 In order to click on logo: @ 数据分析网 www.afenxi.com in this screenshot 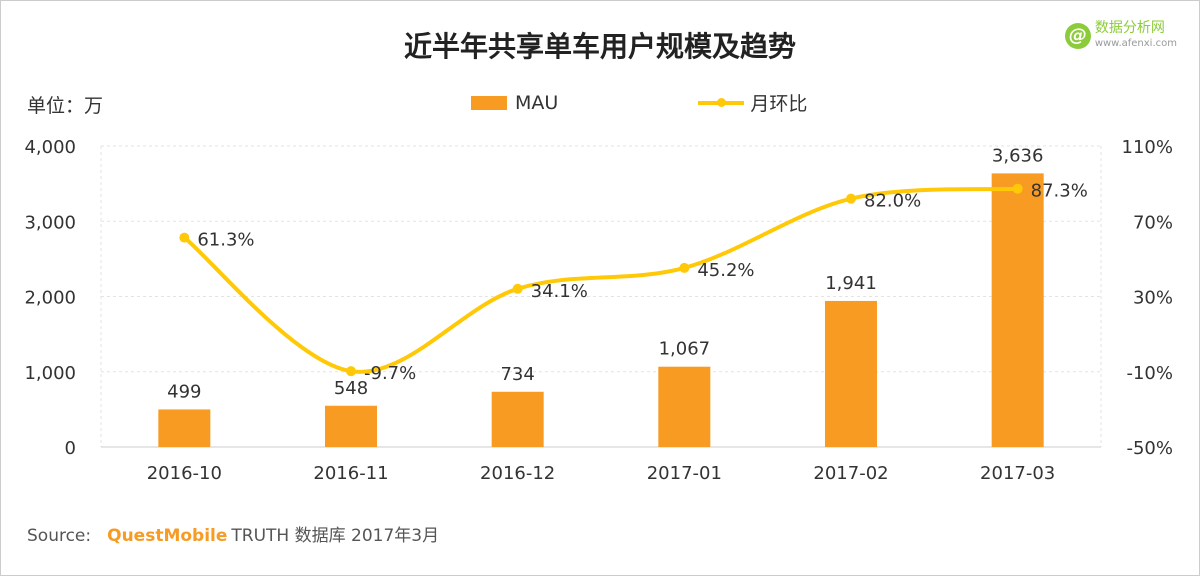, I will do `click(1120, 35)`.